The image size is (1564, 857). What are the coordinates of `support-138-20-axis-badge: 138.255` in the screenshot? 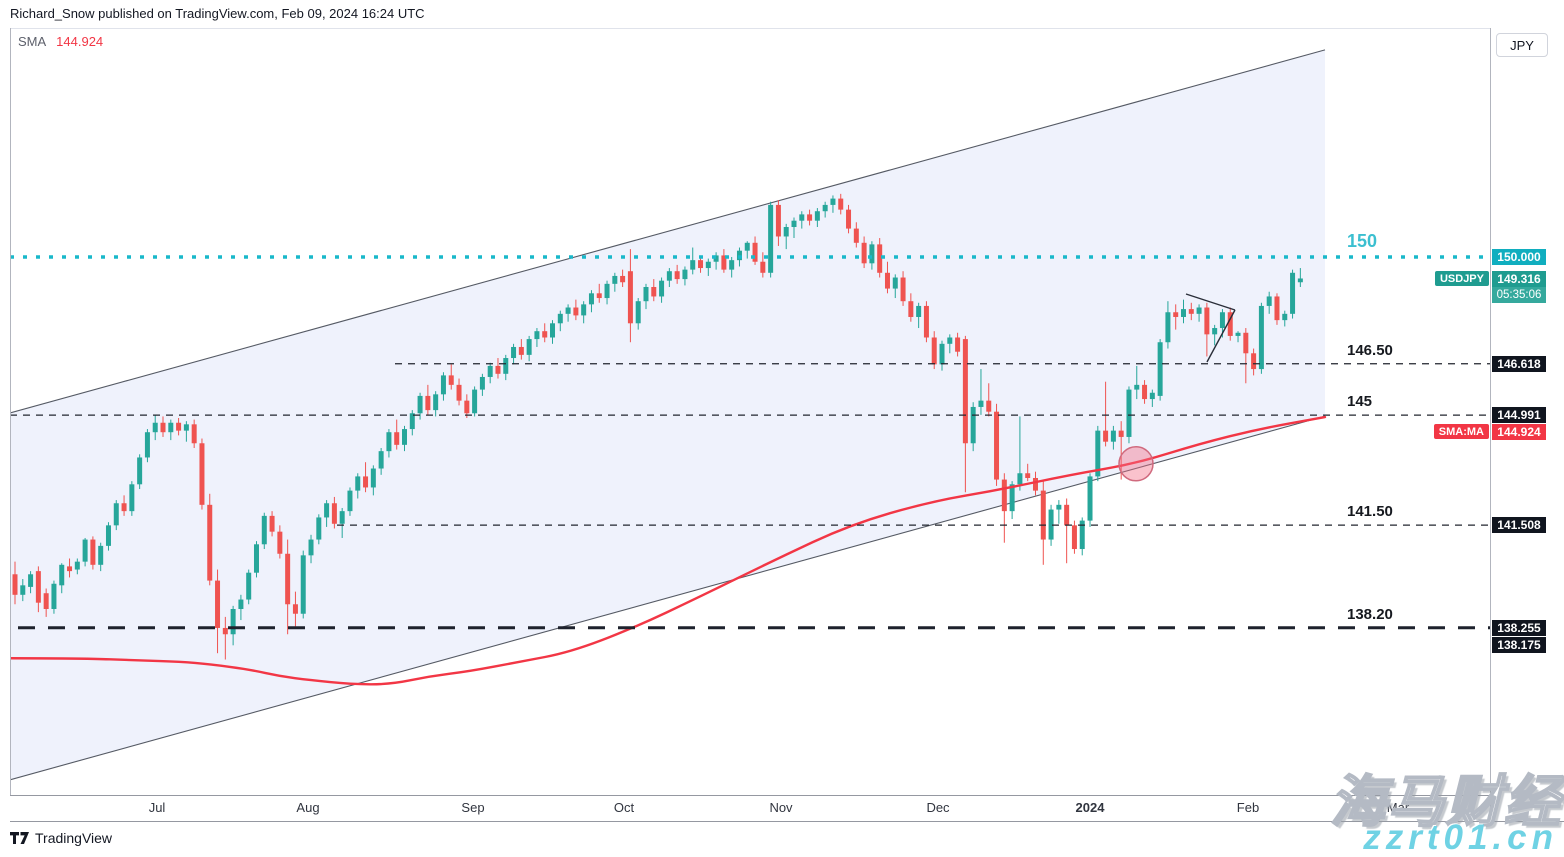 It's located at (1519, 627).